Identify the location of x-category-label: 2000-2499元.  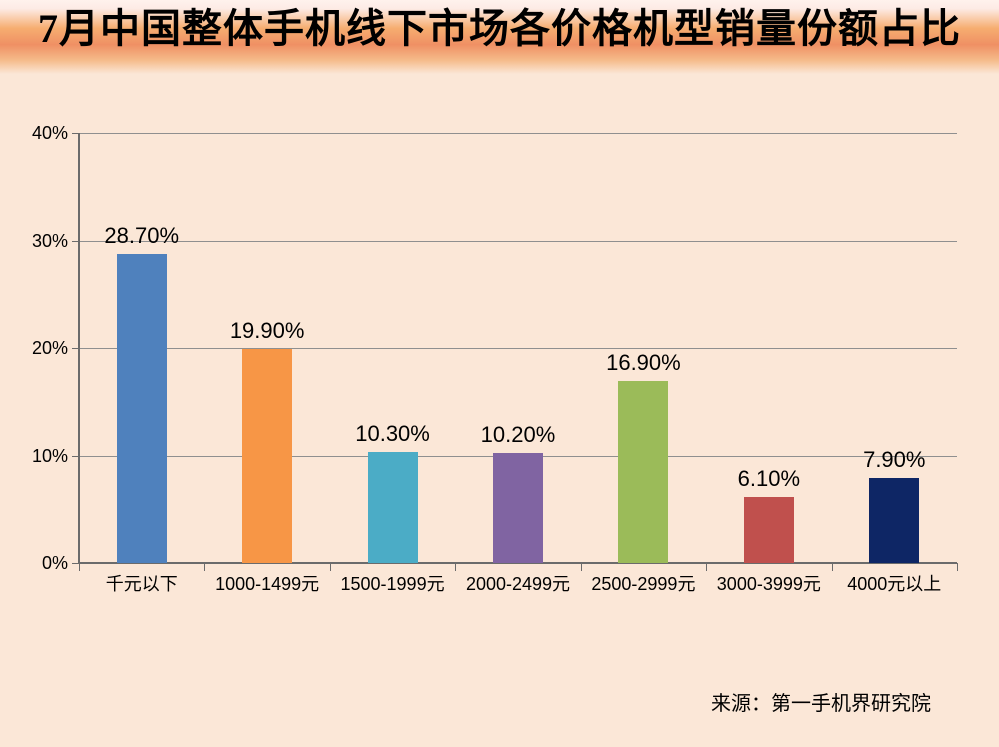
(518, 584).